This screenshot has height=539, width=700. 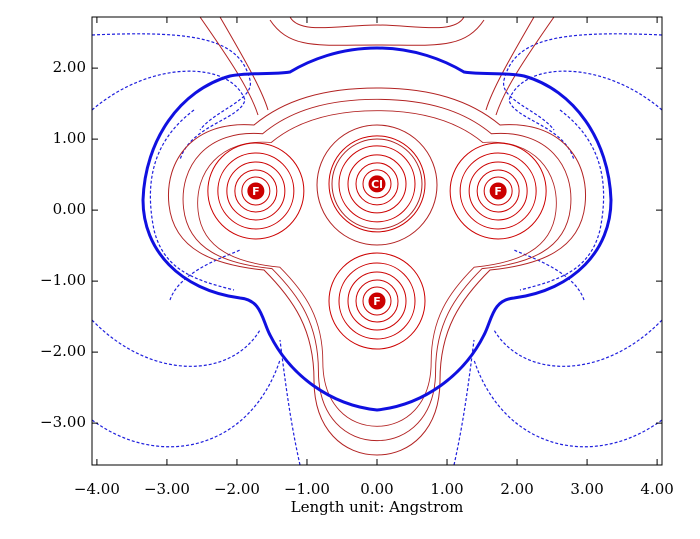 I want to click on y-tick-label: 0.00, so click(x=69, y=209).